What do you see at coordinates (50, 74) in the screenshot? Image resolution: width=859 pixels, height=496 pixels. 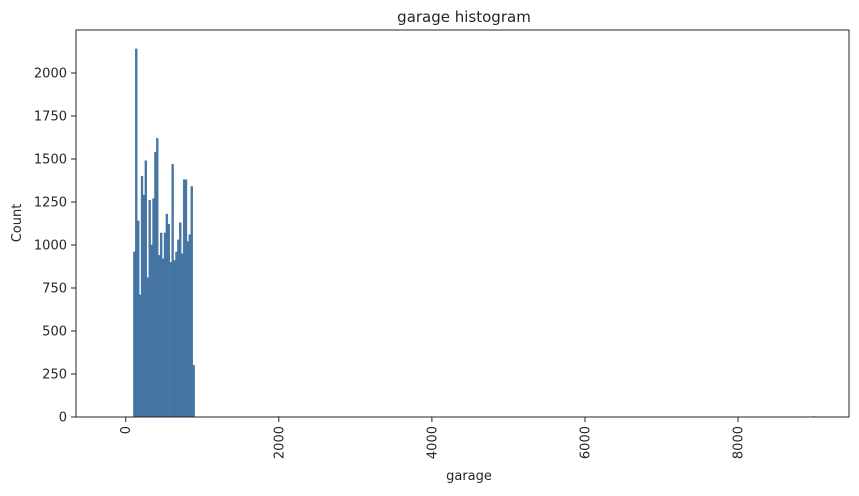 I see `y-tick-label: 2000` at bounding box center [50, 74].